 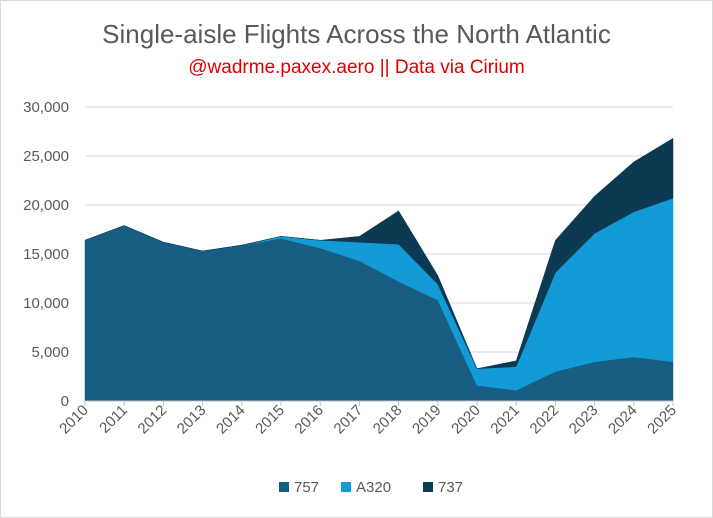 I want to click on legend-swatch-a320, so click(x=346, y=487).